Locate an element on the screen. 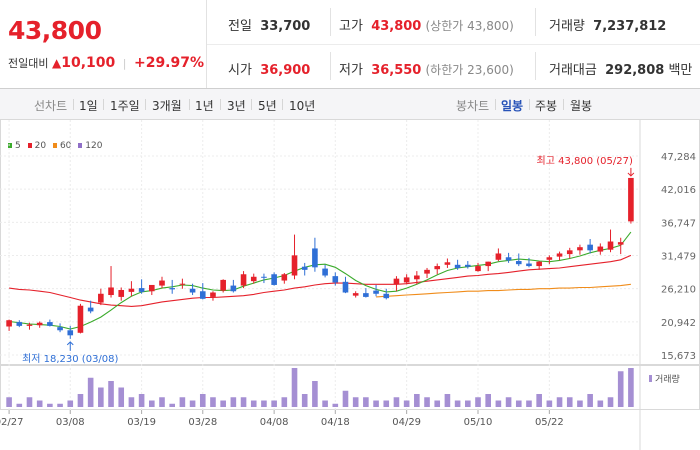  legend-ma120: 120 is located at coordinates (88, 146).